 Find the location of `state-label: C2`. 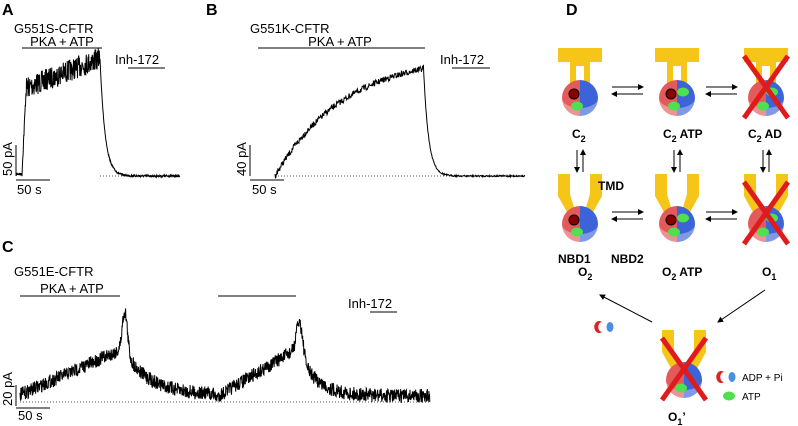

state-label: C2 is located at coordinates (579, 135).